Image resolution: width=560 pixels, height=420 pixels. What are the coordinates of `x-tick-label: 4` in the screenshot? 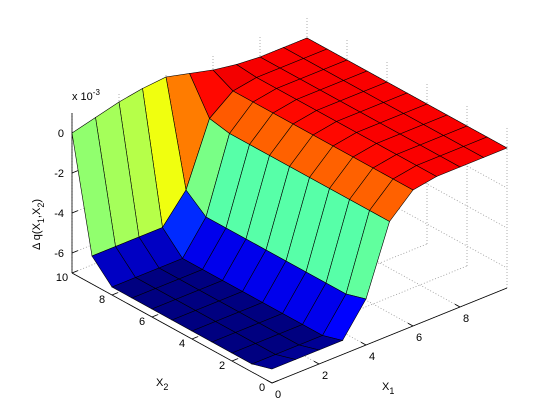 It's located at (372, 357).